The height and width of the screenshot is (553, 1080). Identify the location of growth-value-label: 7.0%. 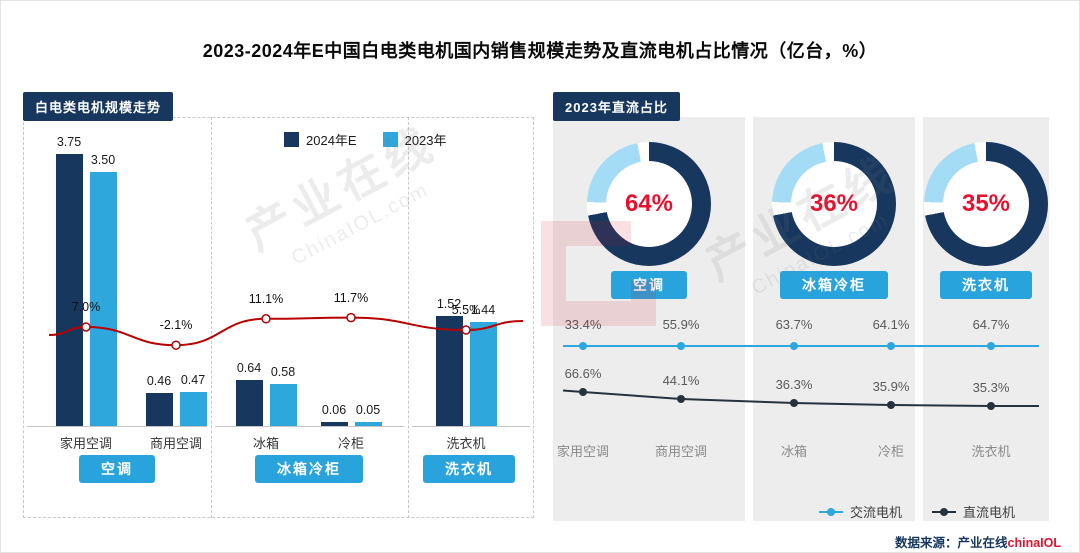
(86, 307).